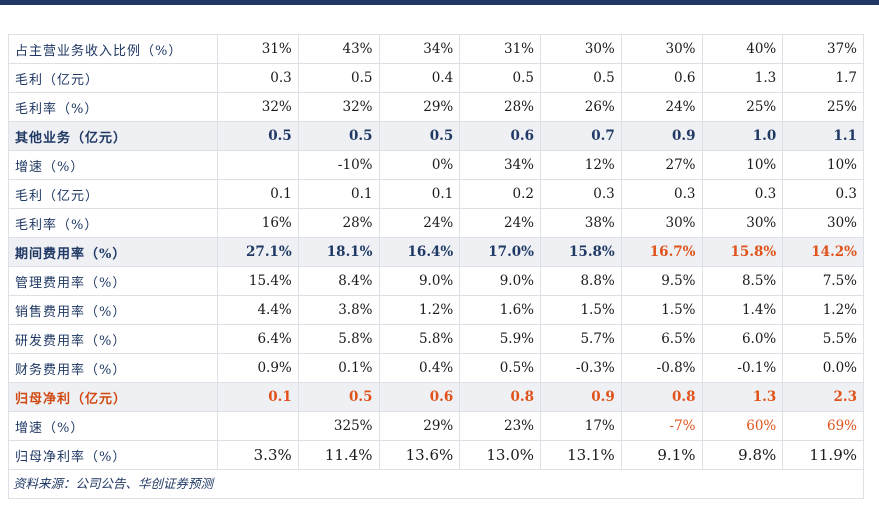 The width and height of the screenshot is (879, 511). What do you see at coordinates (419, 78) in the screenshot?
I see `table-cell: 0.4` at bounding box center [419, 78].